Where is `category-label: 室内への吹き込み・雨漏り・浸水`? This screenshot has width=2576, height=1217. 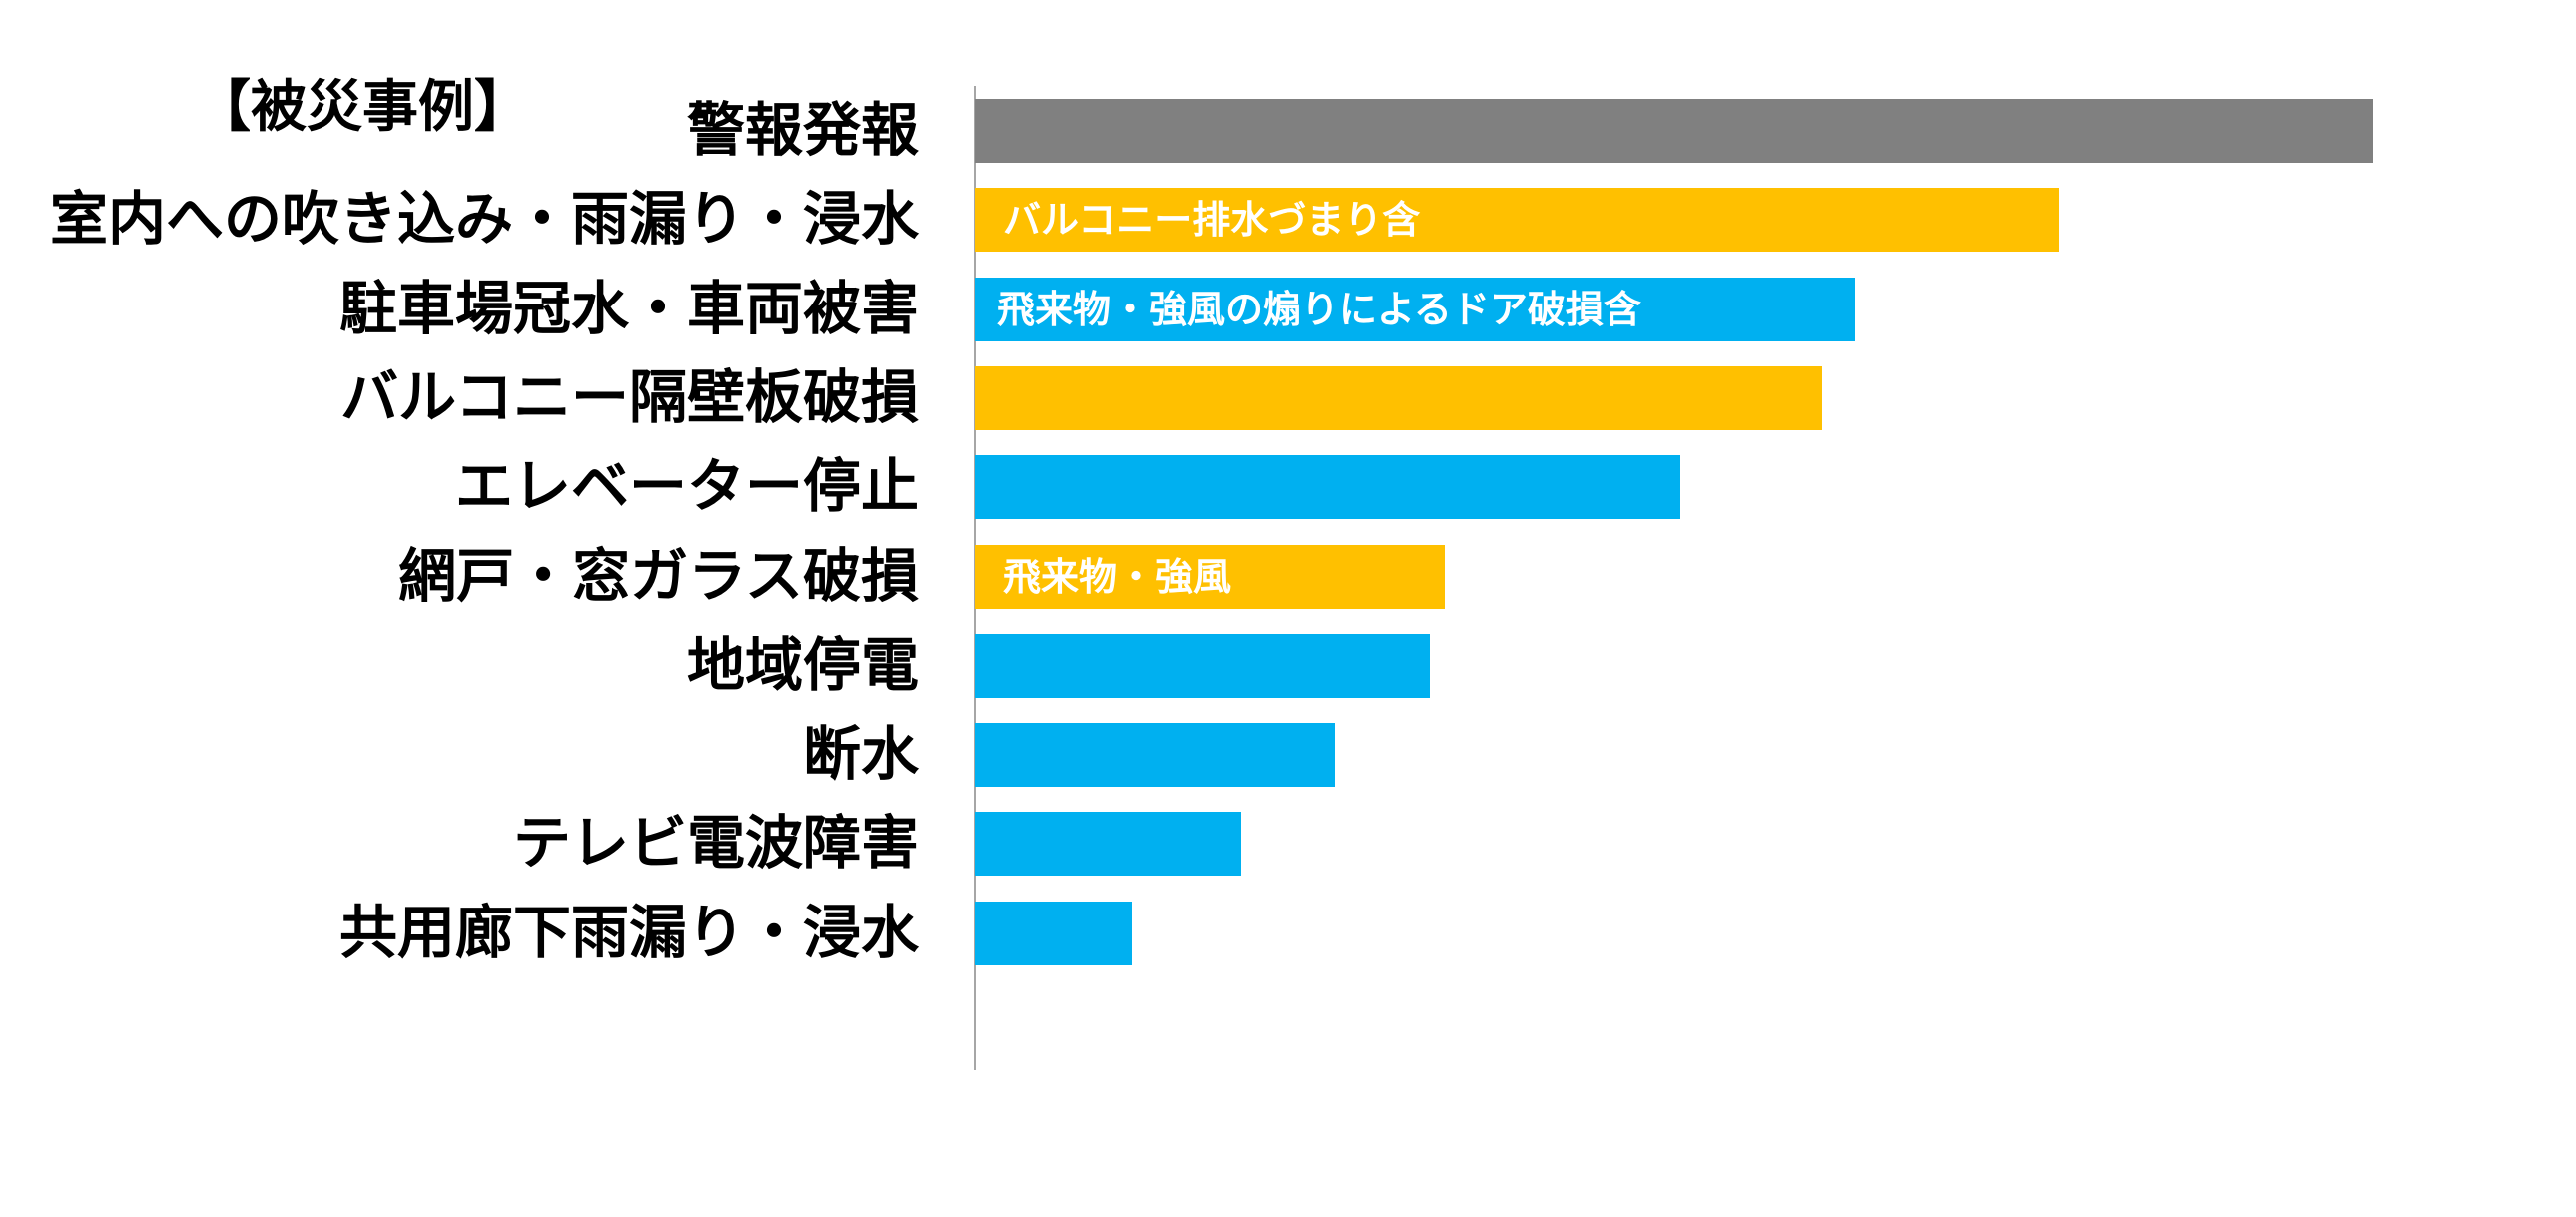
category-label: 室内への吹き込み・雨漏り・浸水 is located at coordinates (484, 220).